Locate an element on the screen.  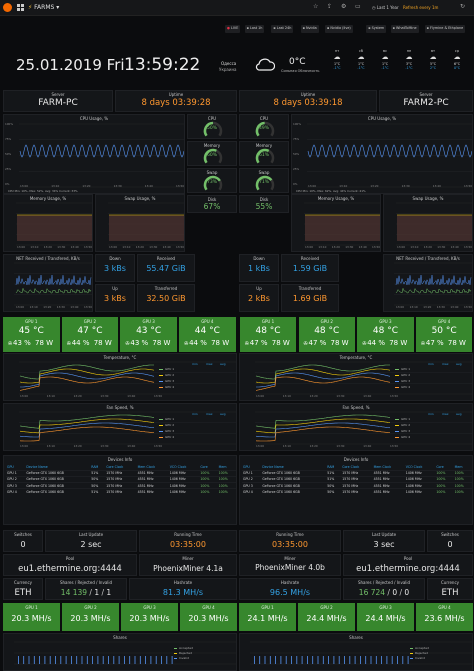
gear-icon: ⚙ is located at coordinates (344, 6).